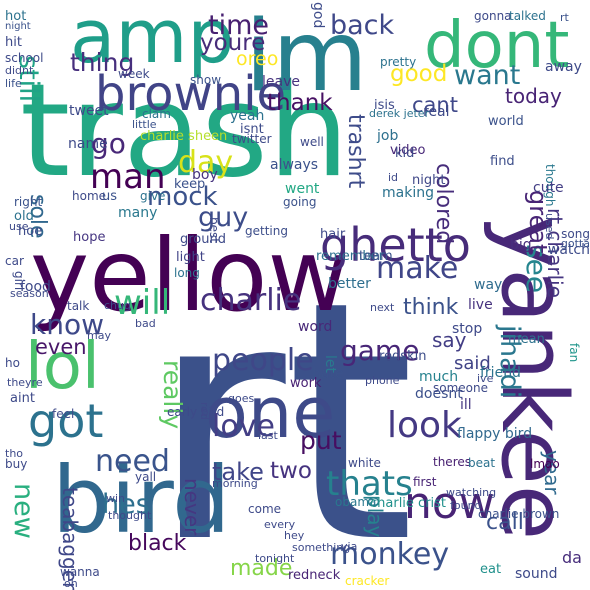 Image resolution: width=590 pixels, height=590 pixels. What do you see at coordinates (203, 239) in the screenshot?
I see `word: ground` at bounding box center [203, 239].